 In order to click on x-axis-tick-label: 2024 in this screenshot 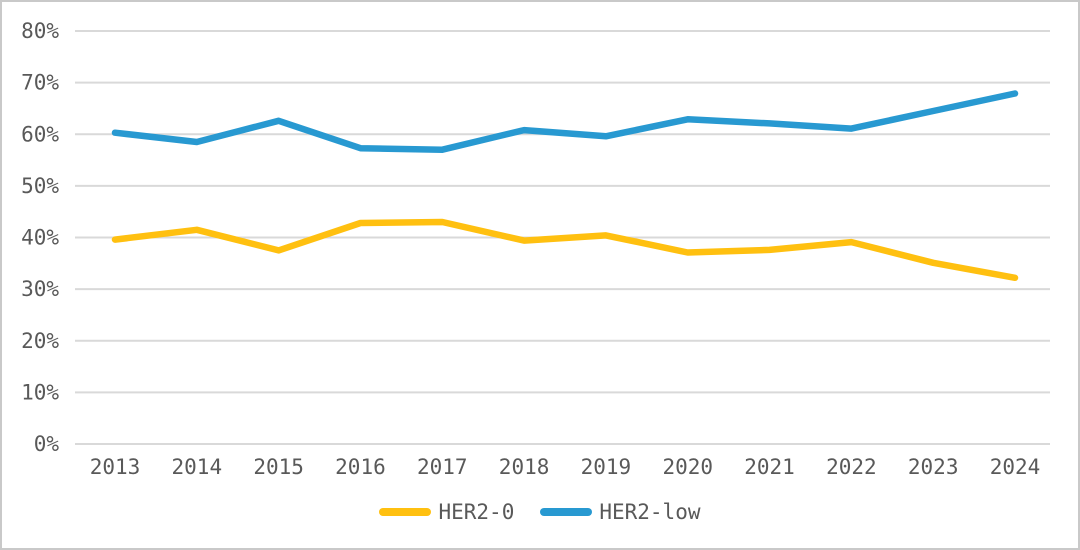, I will do `click(1015, 467)`.